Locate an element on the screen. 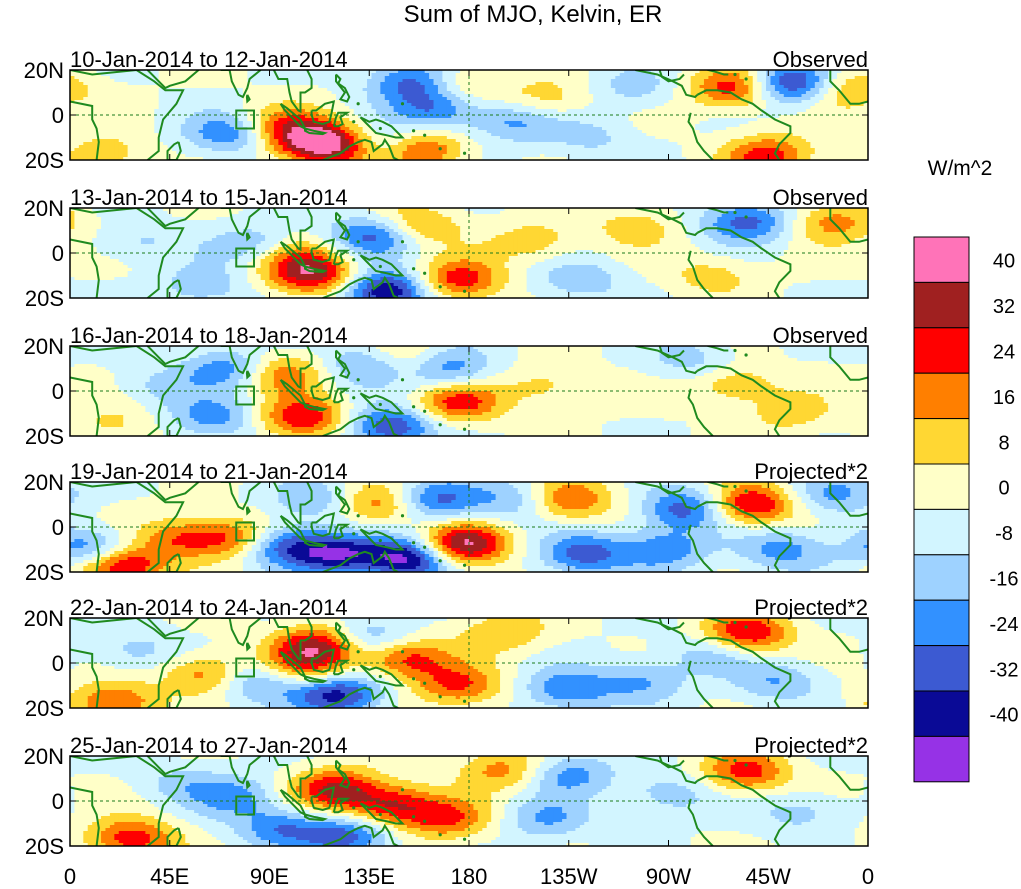  colorbar-label: 24 is located at coordinates (1004, 353).